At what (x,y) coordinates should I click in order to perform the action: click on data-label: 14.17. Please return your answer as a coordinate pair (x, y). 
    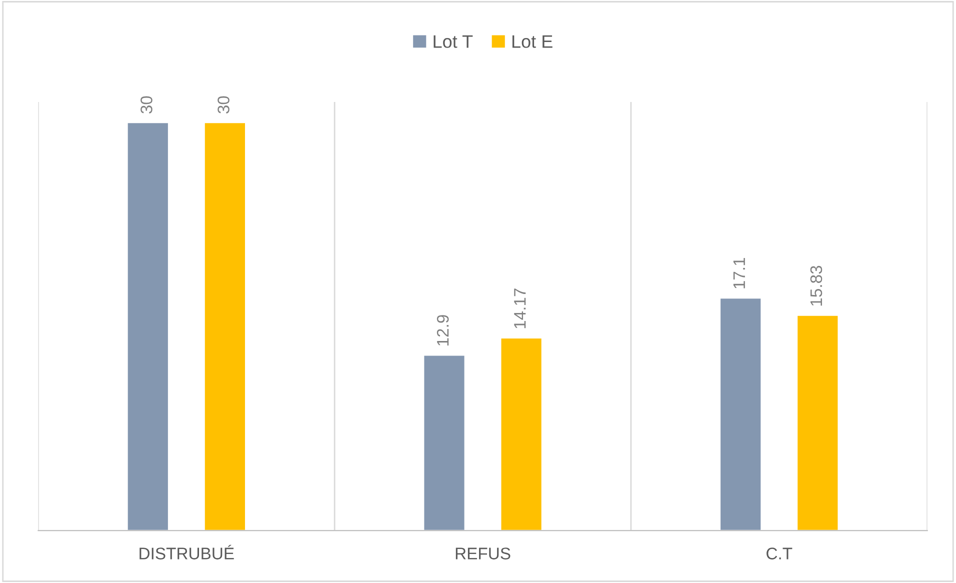
    Looking at the image, I should click on (520, 308).